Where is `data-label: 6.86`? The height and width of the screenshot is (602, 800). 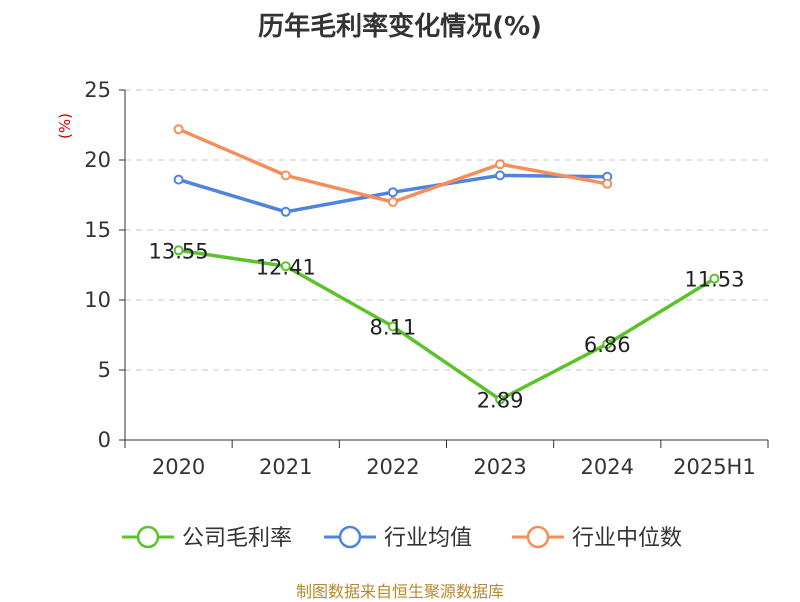 data-label: 6.86 is located at coordinates (607, 345).